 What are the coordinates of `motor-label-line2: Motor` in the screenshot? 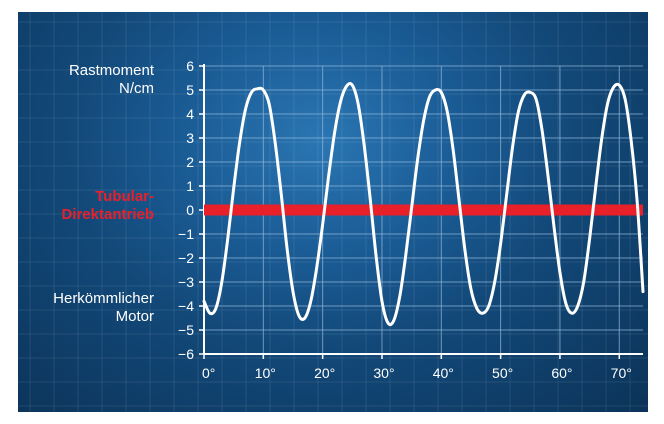 It's located at (134, 316).